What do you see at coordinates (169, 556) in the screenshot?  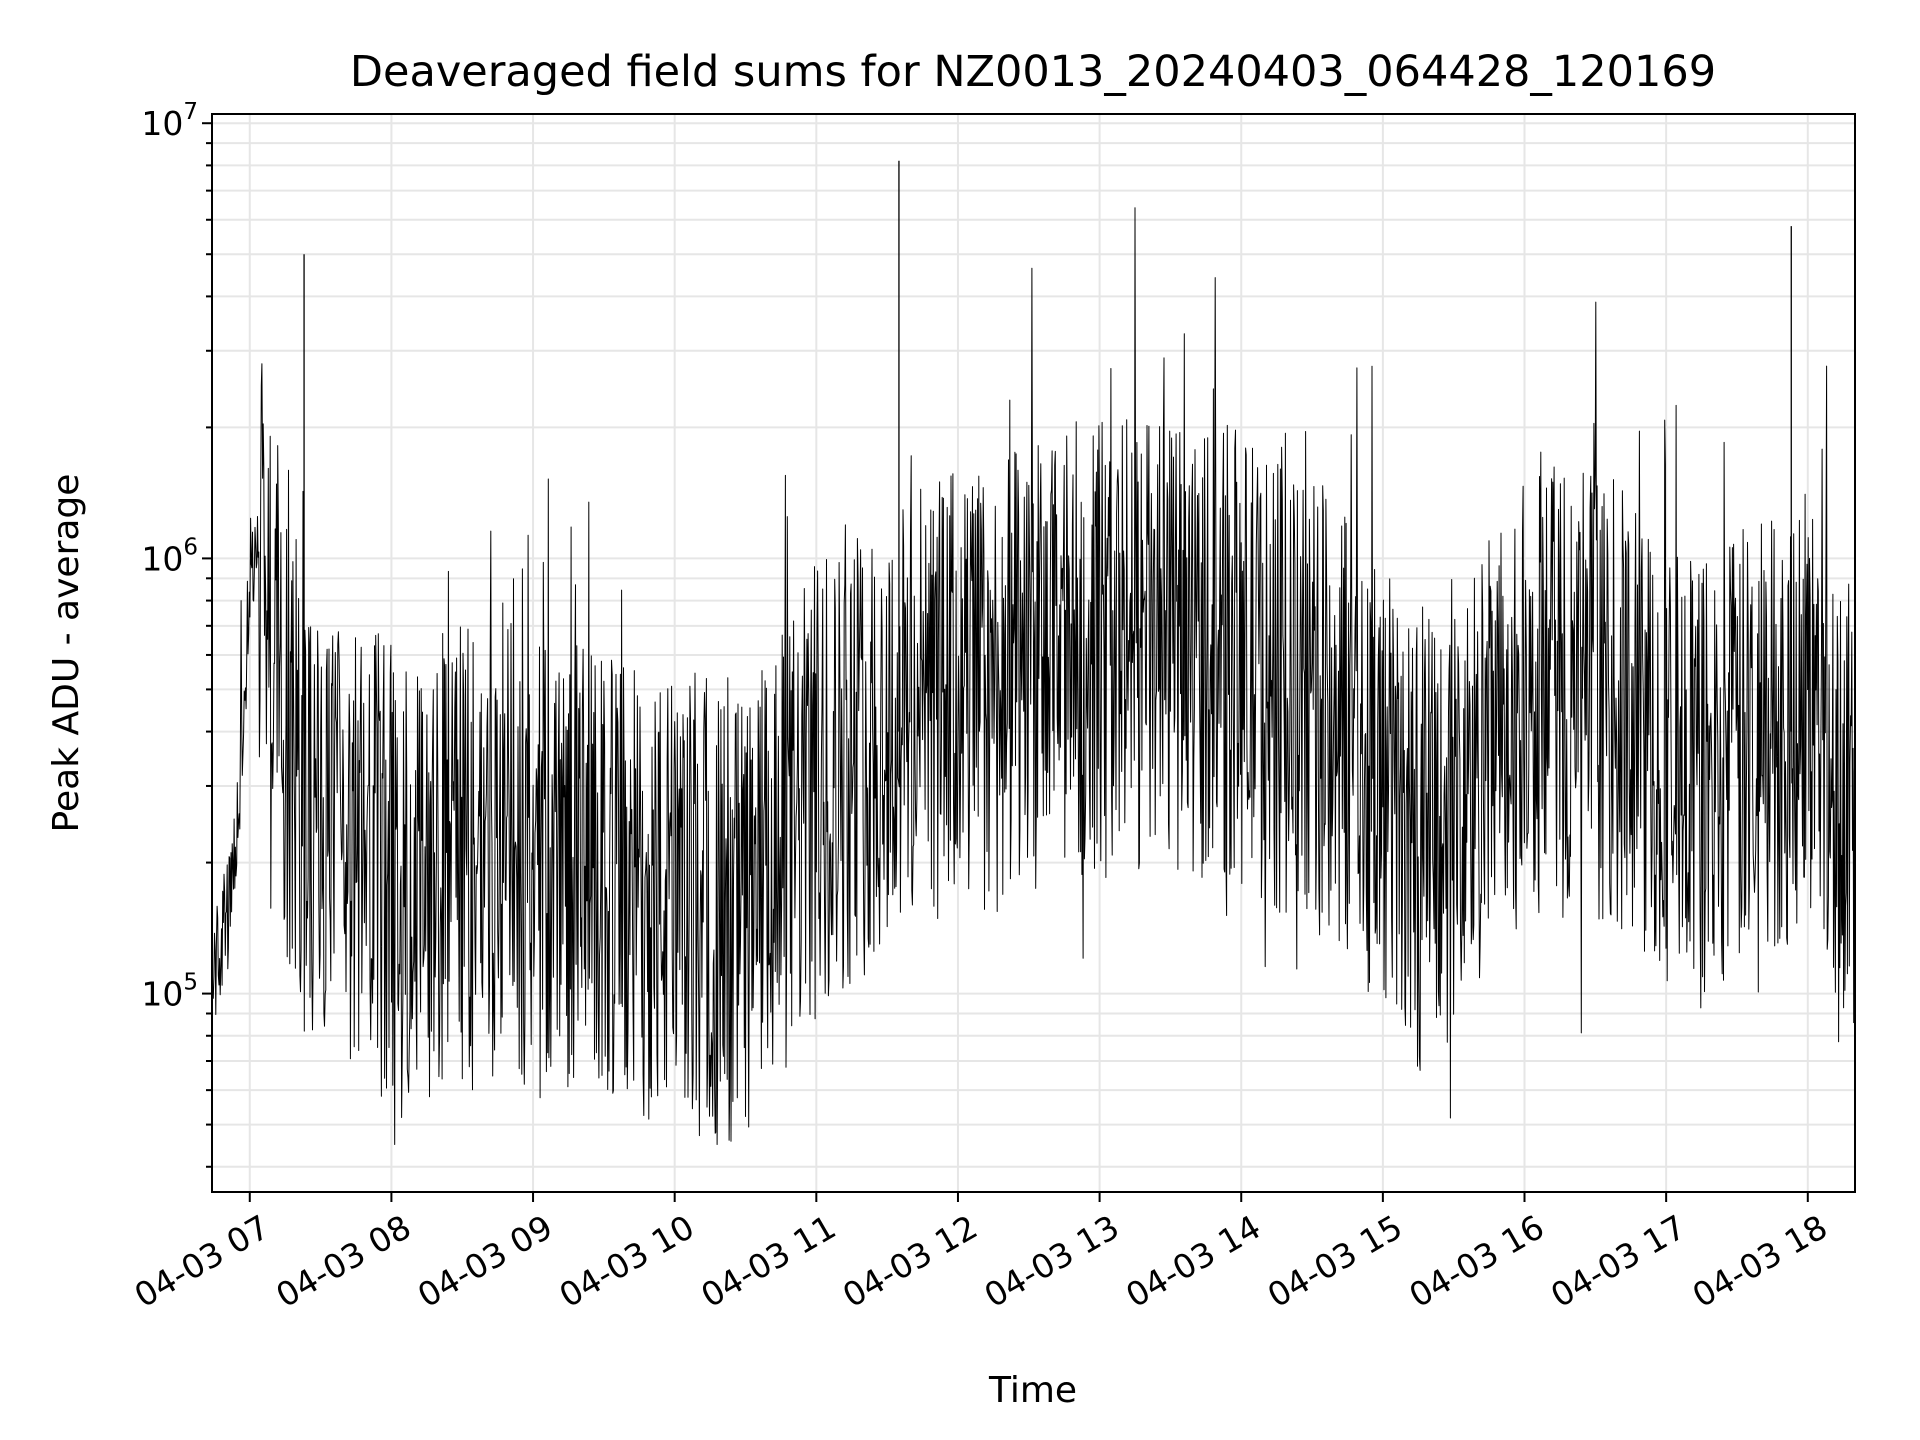 I see `y-tick-label: 10⁶` at bounding box center [169, 556].